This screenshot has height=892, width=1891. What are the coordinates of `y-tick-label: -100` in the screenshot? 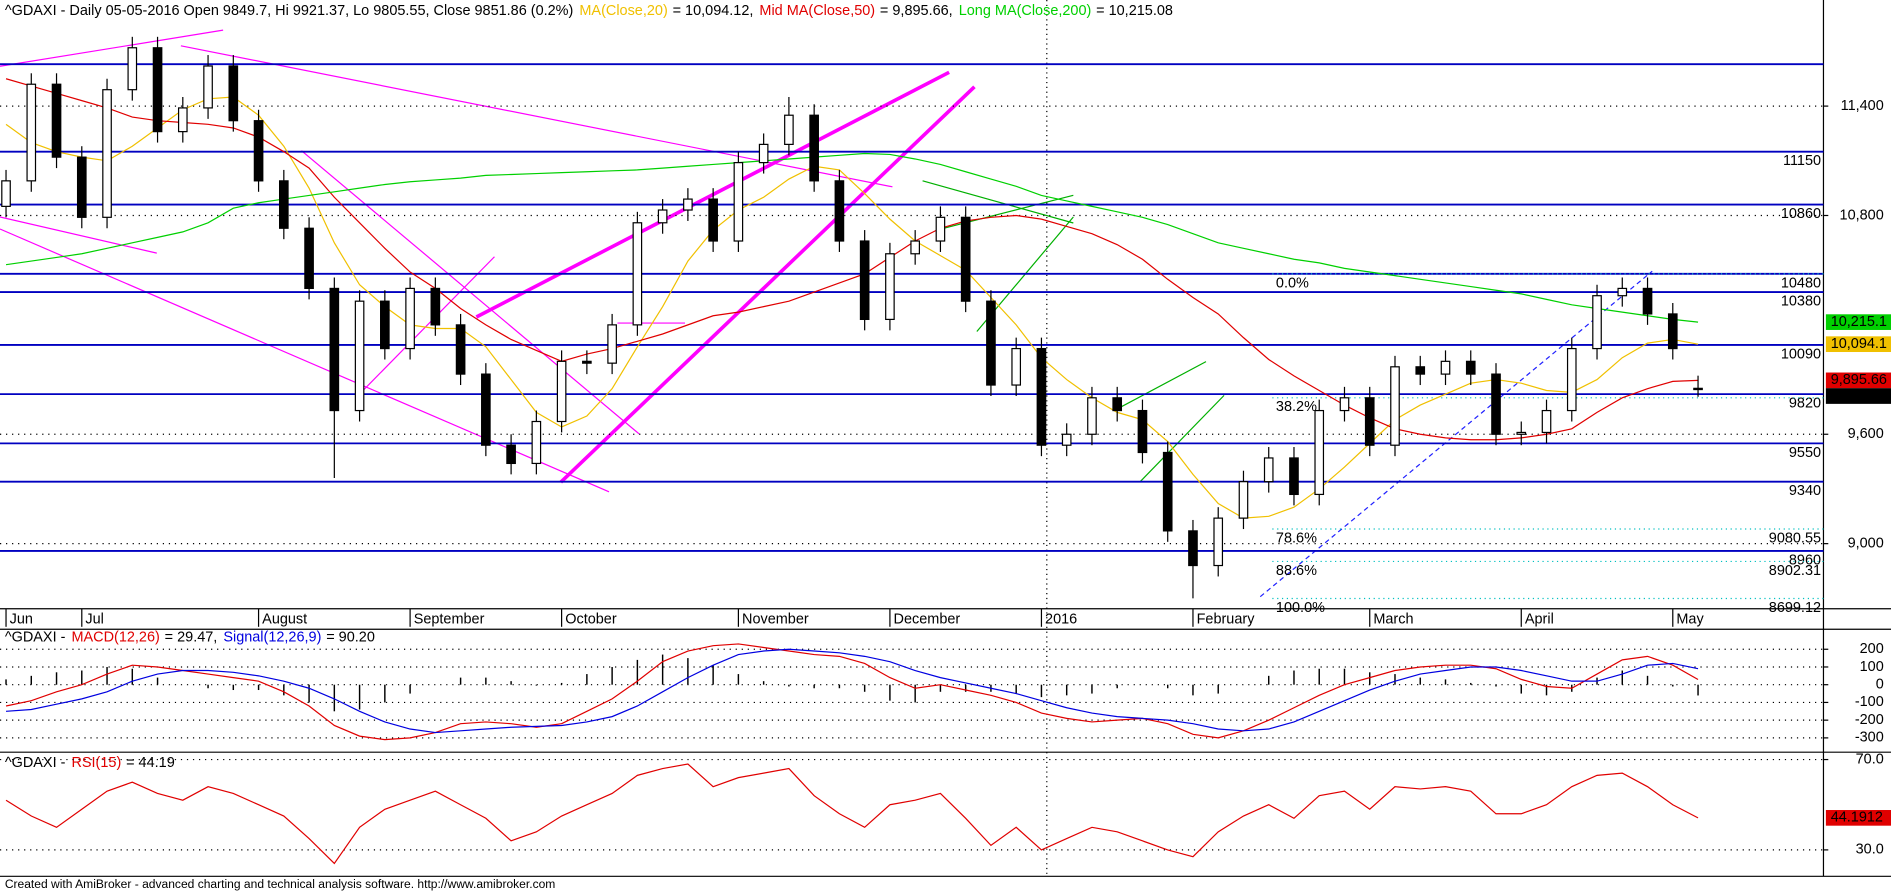 It's located at (1869, 702).